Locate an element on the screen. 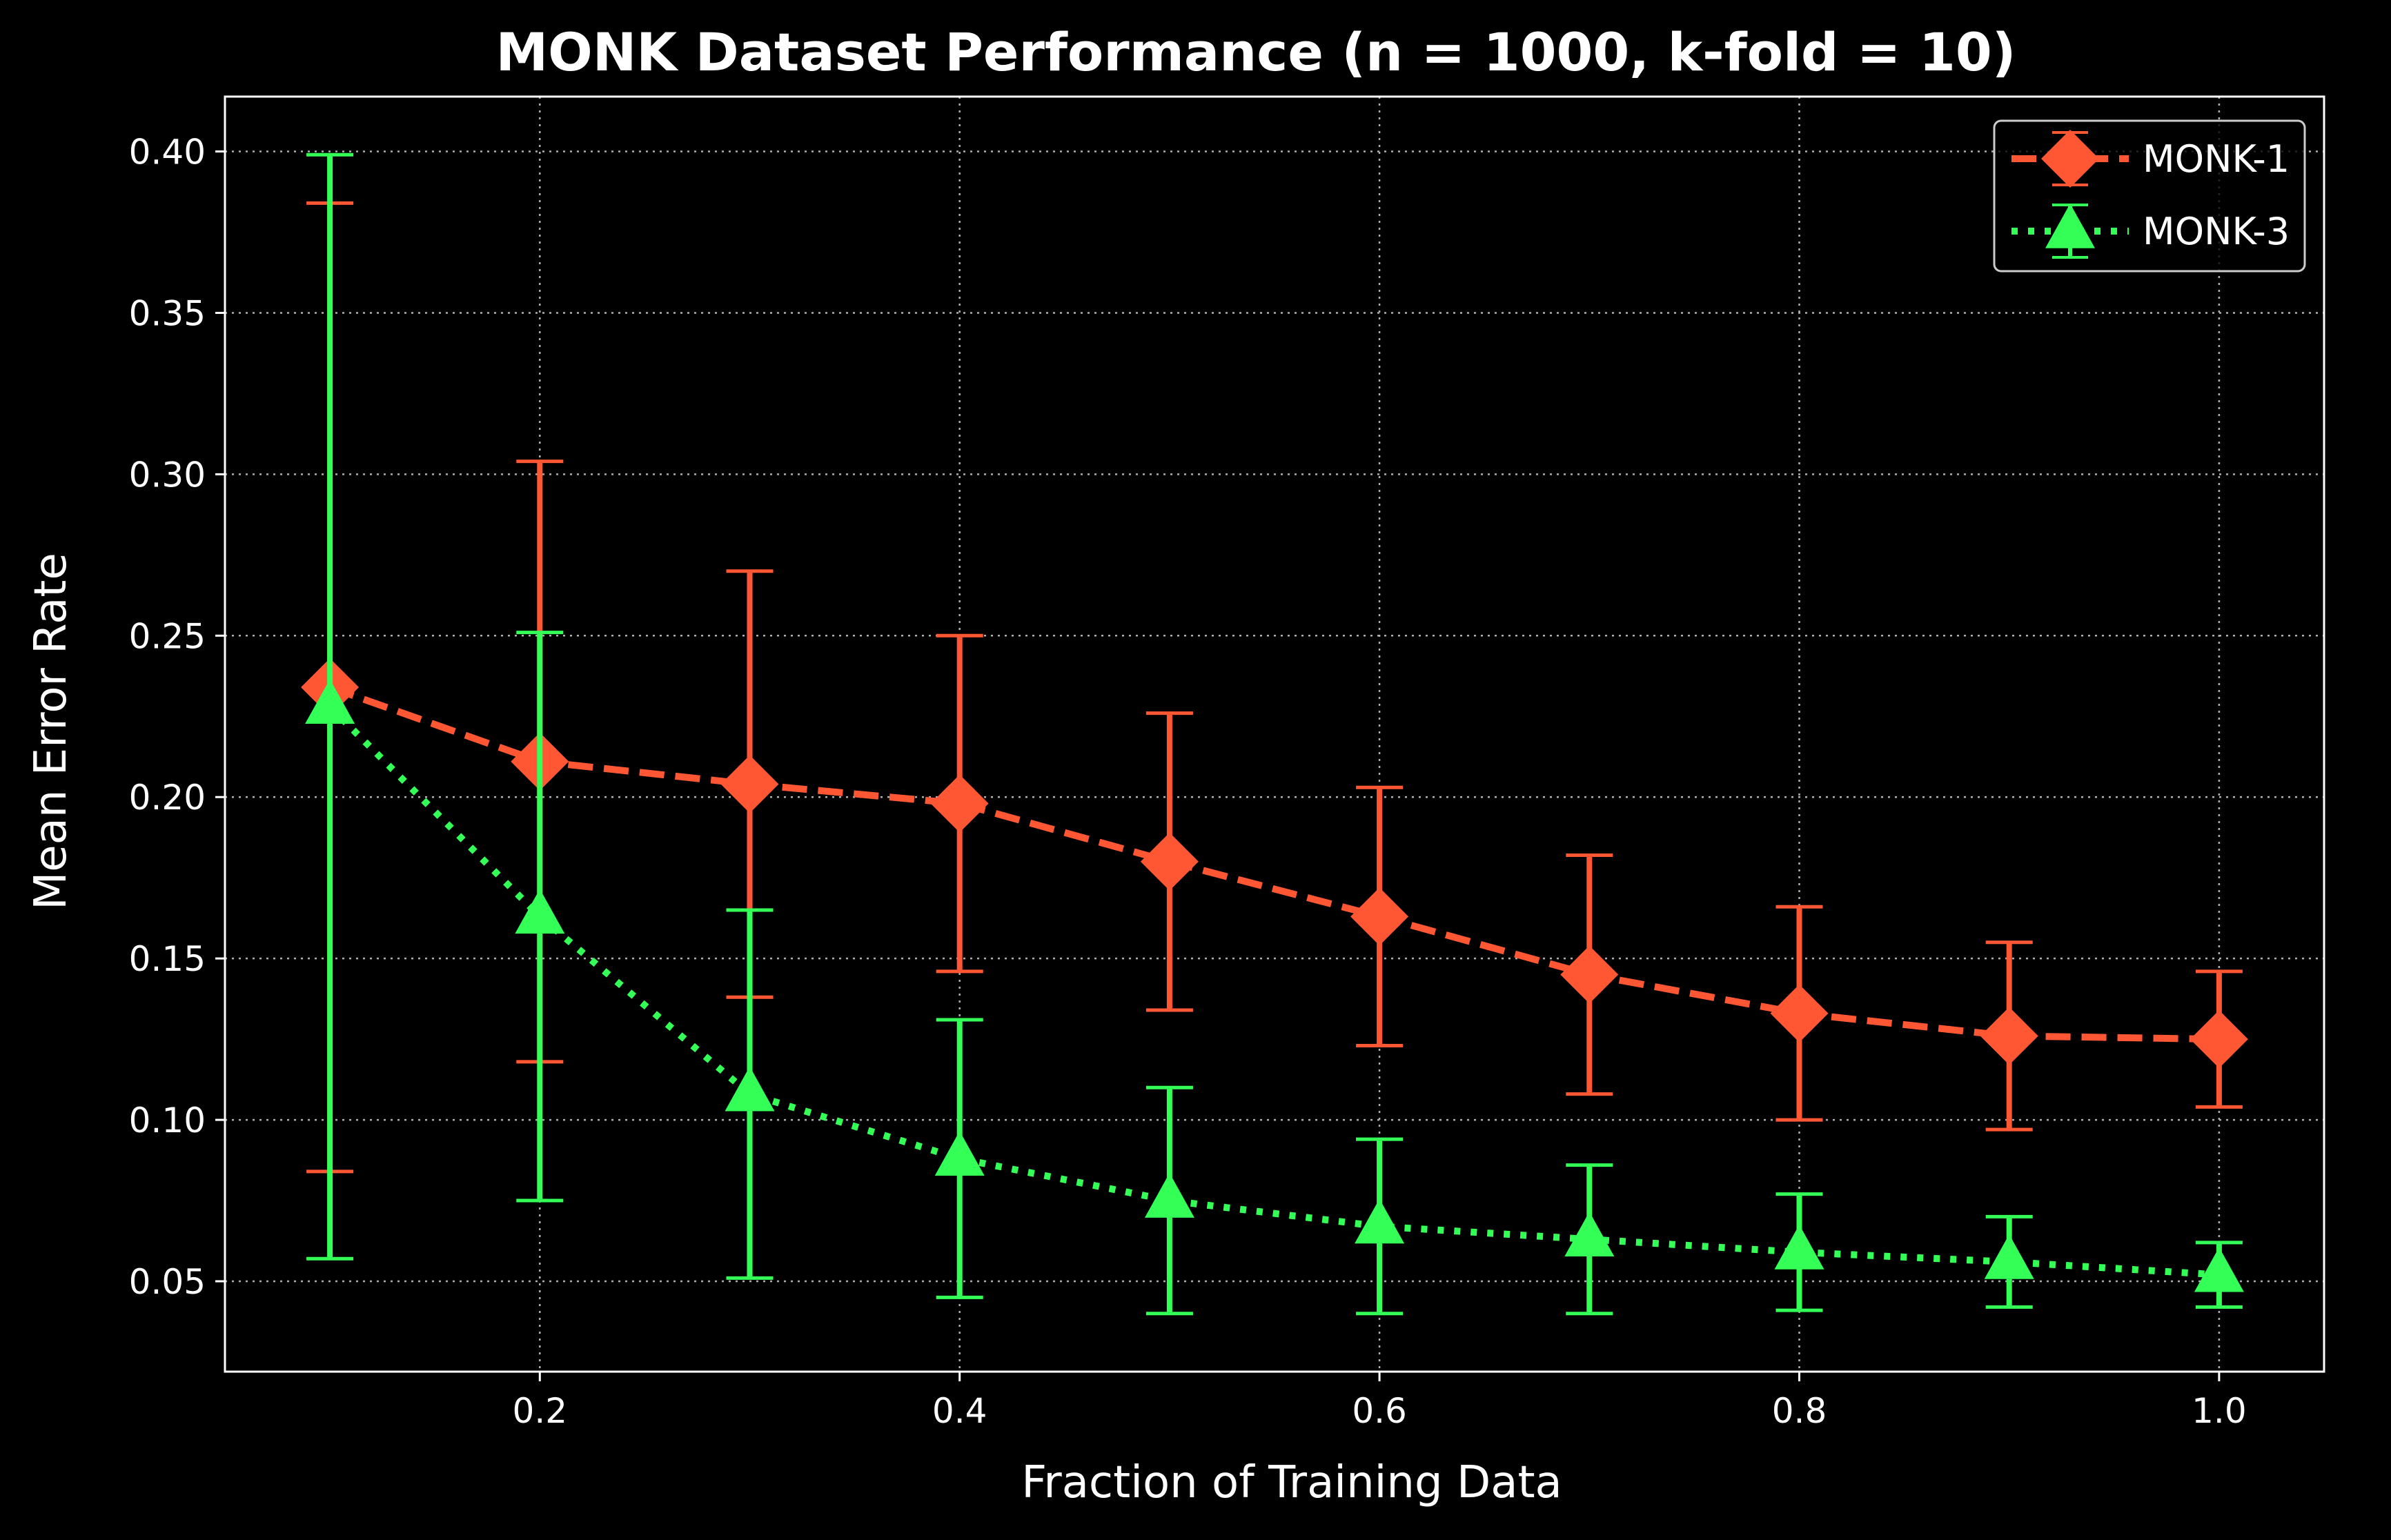 The width and height of the screenshot is (2391, 1540). y-tick-label: 0.05 is located at coordinates (167, 1282).